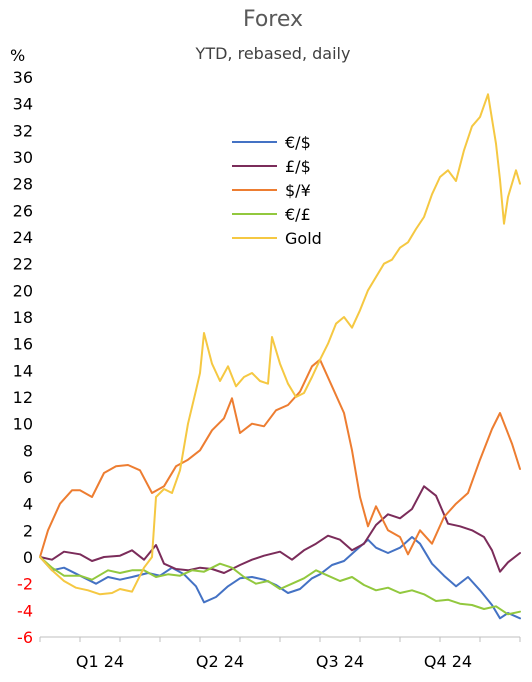 The height and width of the screenshot is (682, 532). I want to click on y-tick-label: 20, so click(23, 290).